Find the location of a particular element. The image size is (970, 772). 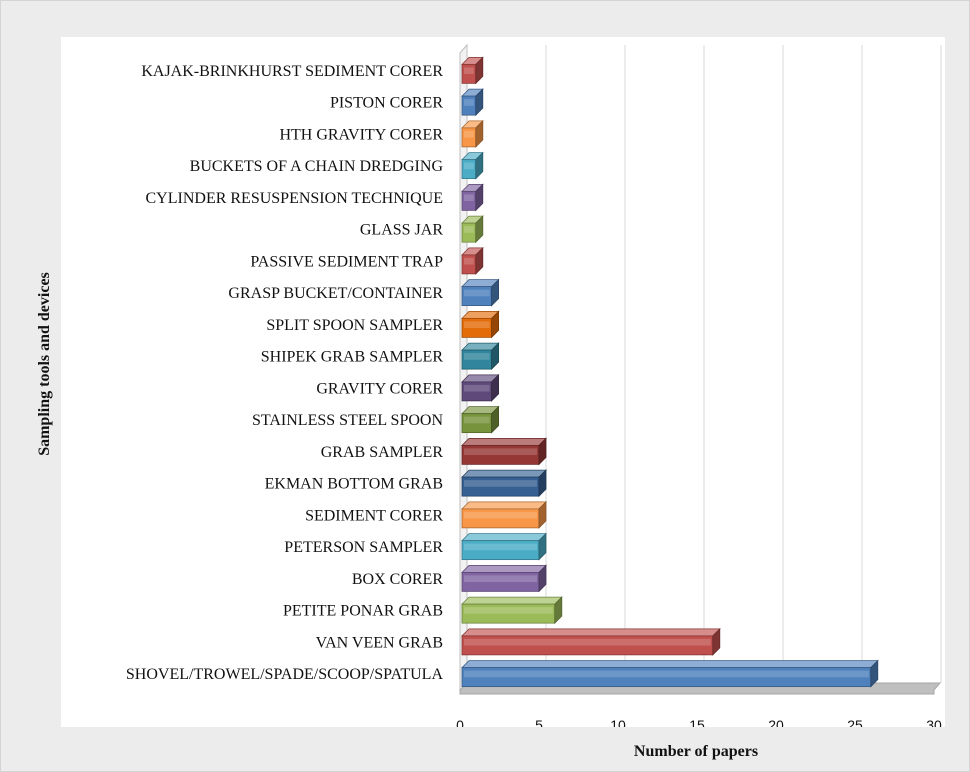

x-tick-label: 10 is located at coordinates (618, 722).